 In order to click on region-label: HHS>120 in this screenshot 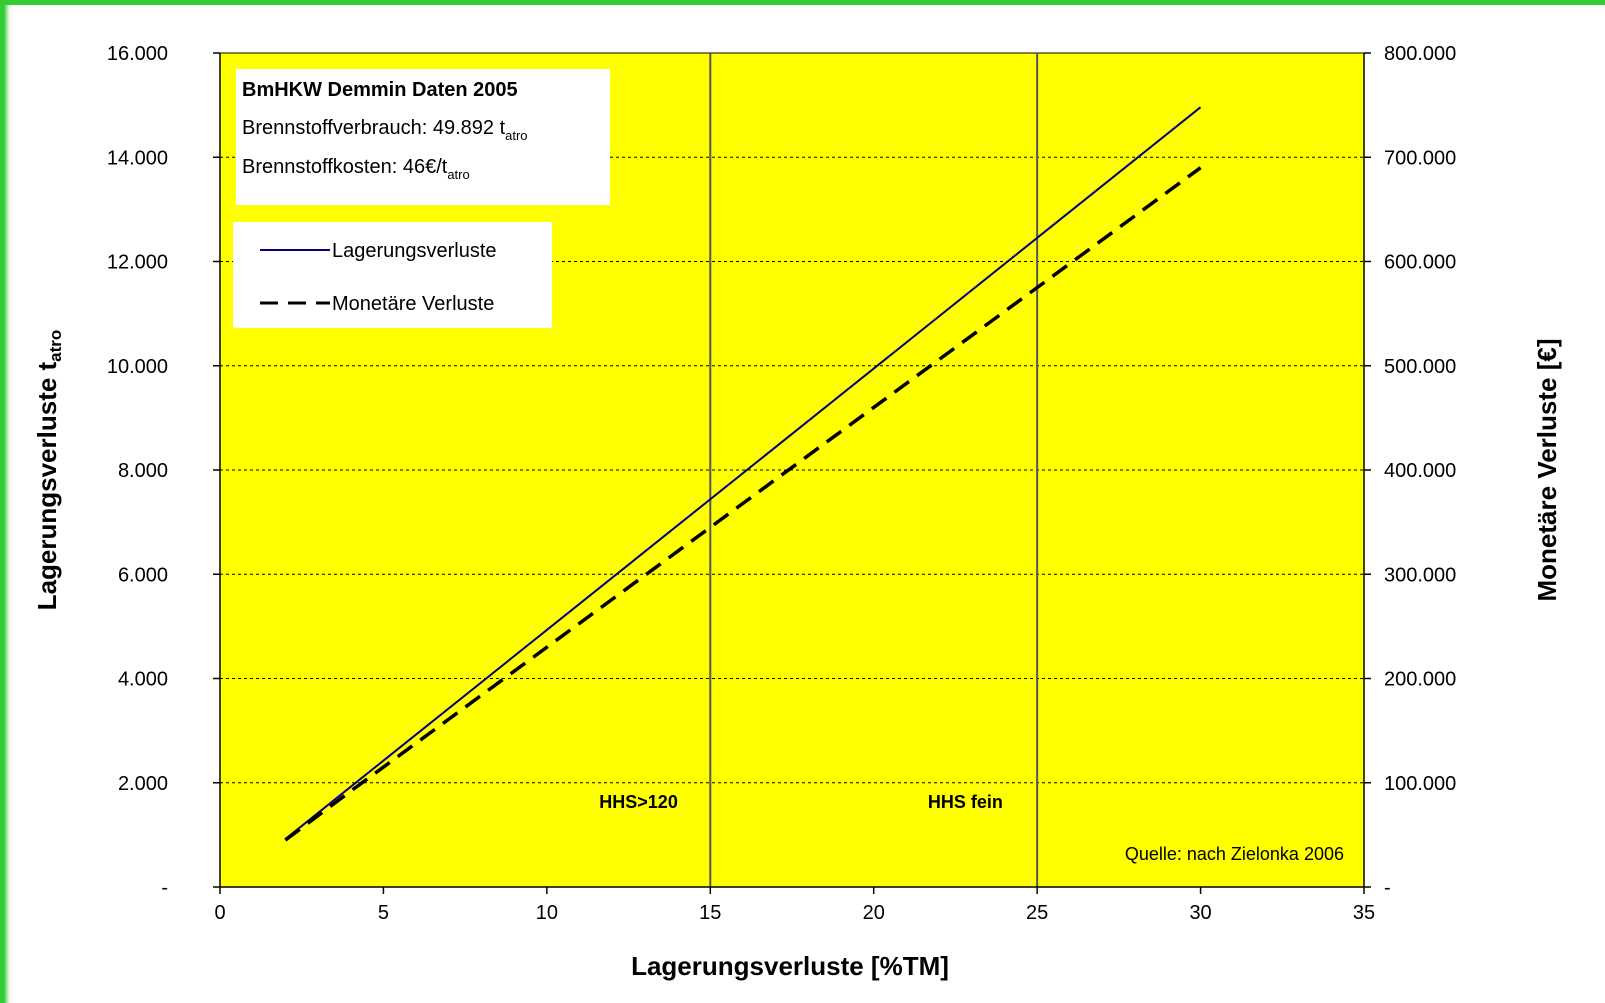, I will do `click(638, 802)`.